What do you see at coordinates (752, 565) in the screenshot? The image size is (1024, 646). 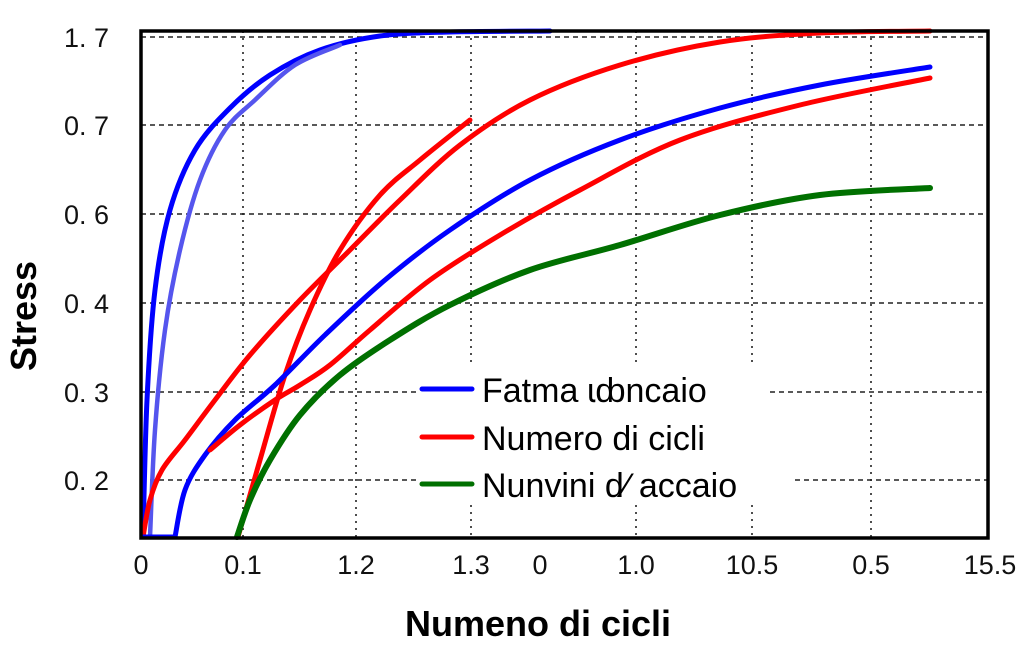 I see `x-tick-label: 10.5` at bounding box center [752, 565].